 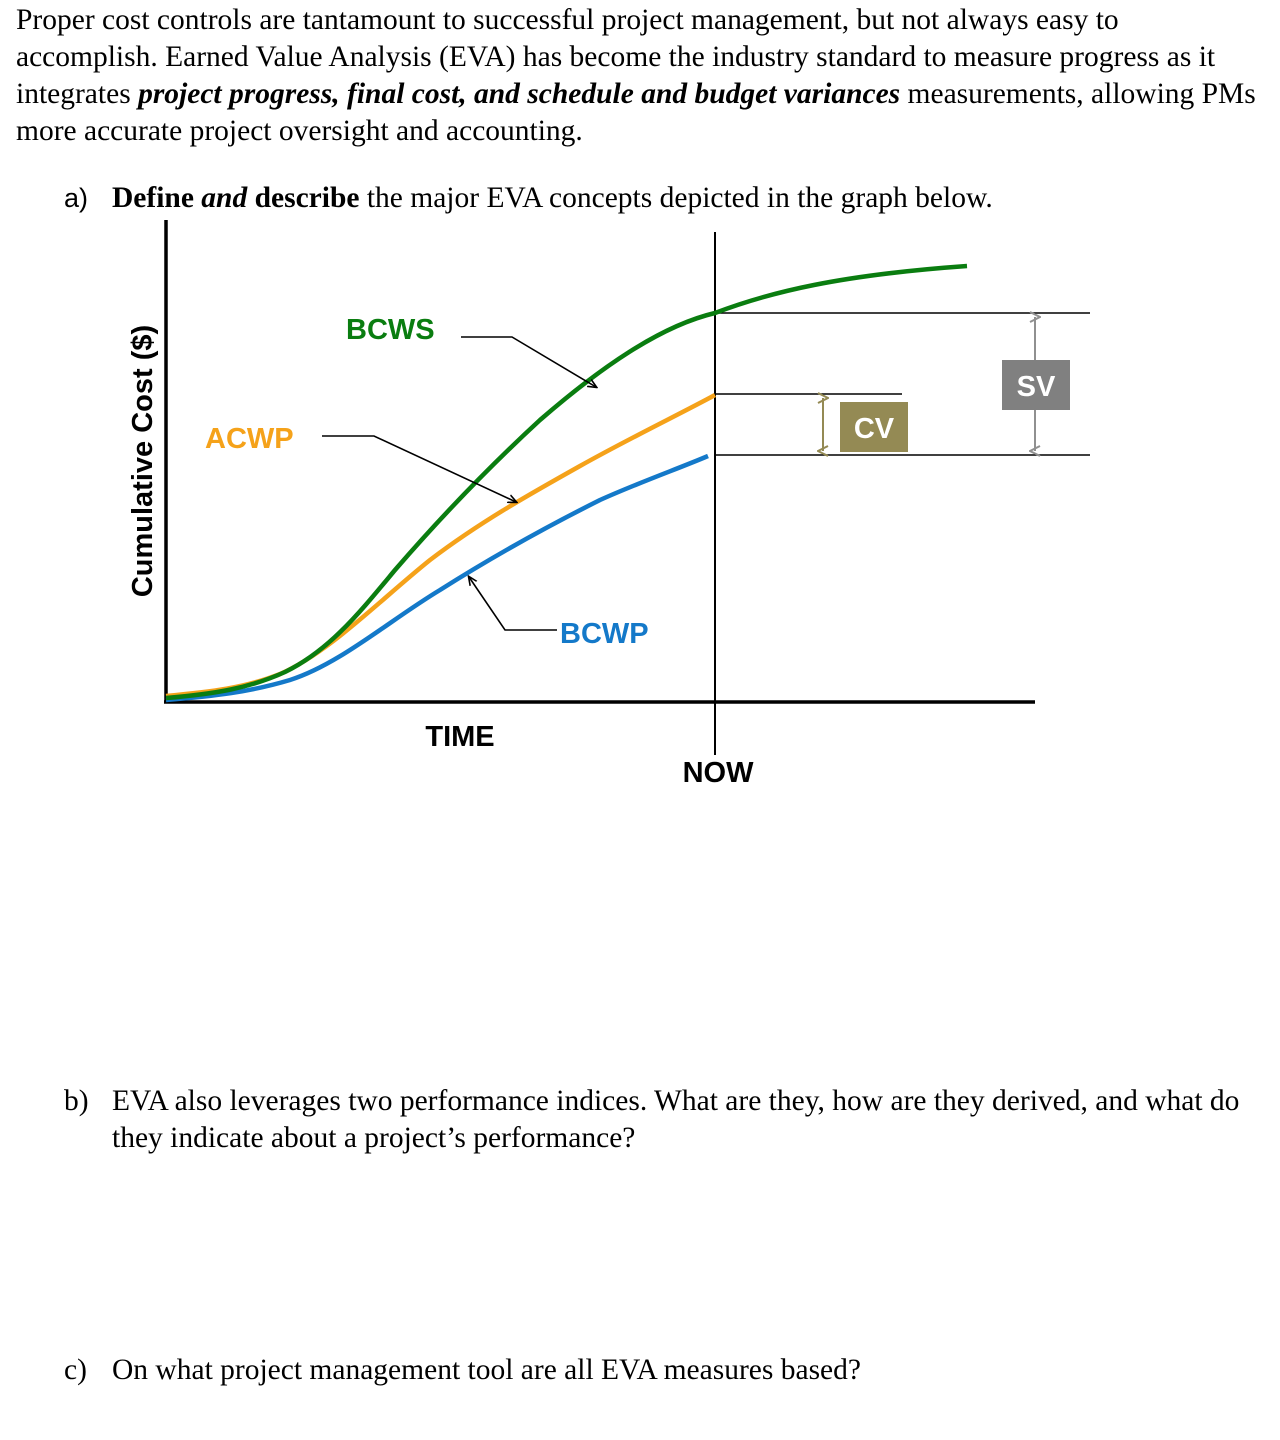 What do you see at coordinates (528, 361) in the screenshot?
I see `bcws-leader-arrow` at bounding box center [528, 361].